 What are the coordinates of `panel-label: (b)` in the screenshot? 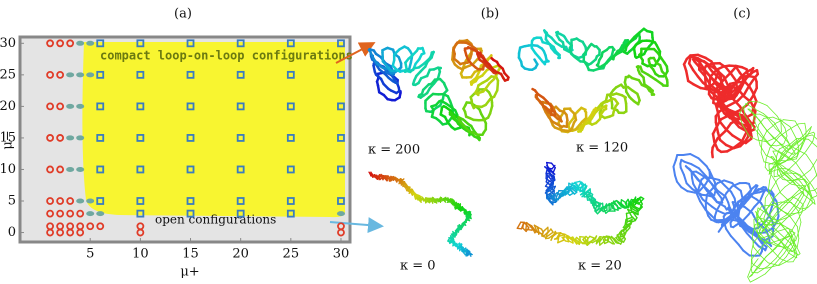 It's located at (490, 14).